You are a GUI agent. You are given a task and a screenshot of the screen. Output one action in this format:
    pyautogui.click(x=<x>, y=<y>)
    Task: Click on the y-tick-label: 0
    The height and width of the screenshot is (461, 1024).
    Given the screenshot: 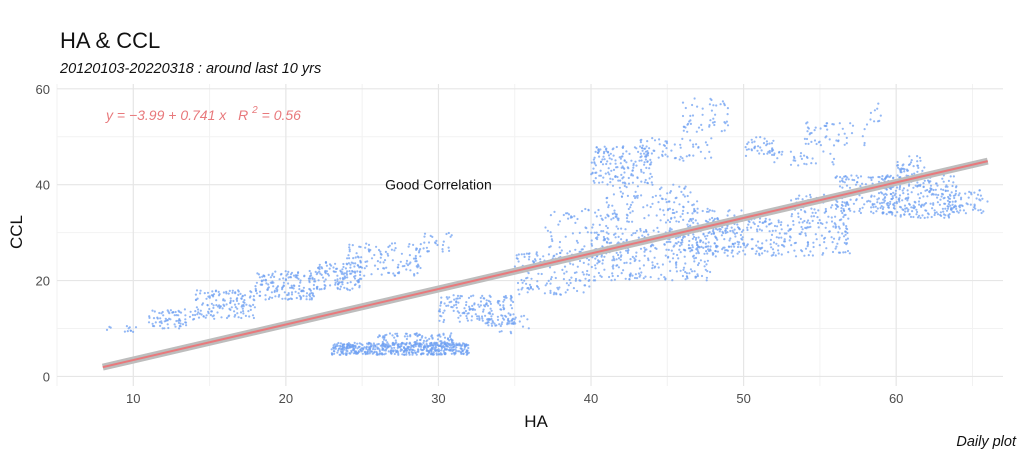 What is the action you would take?
    pyautogui.click(x=46, y=376)
    